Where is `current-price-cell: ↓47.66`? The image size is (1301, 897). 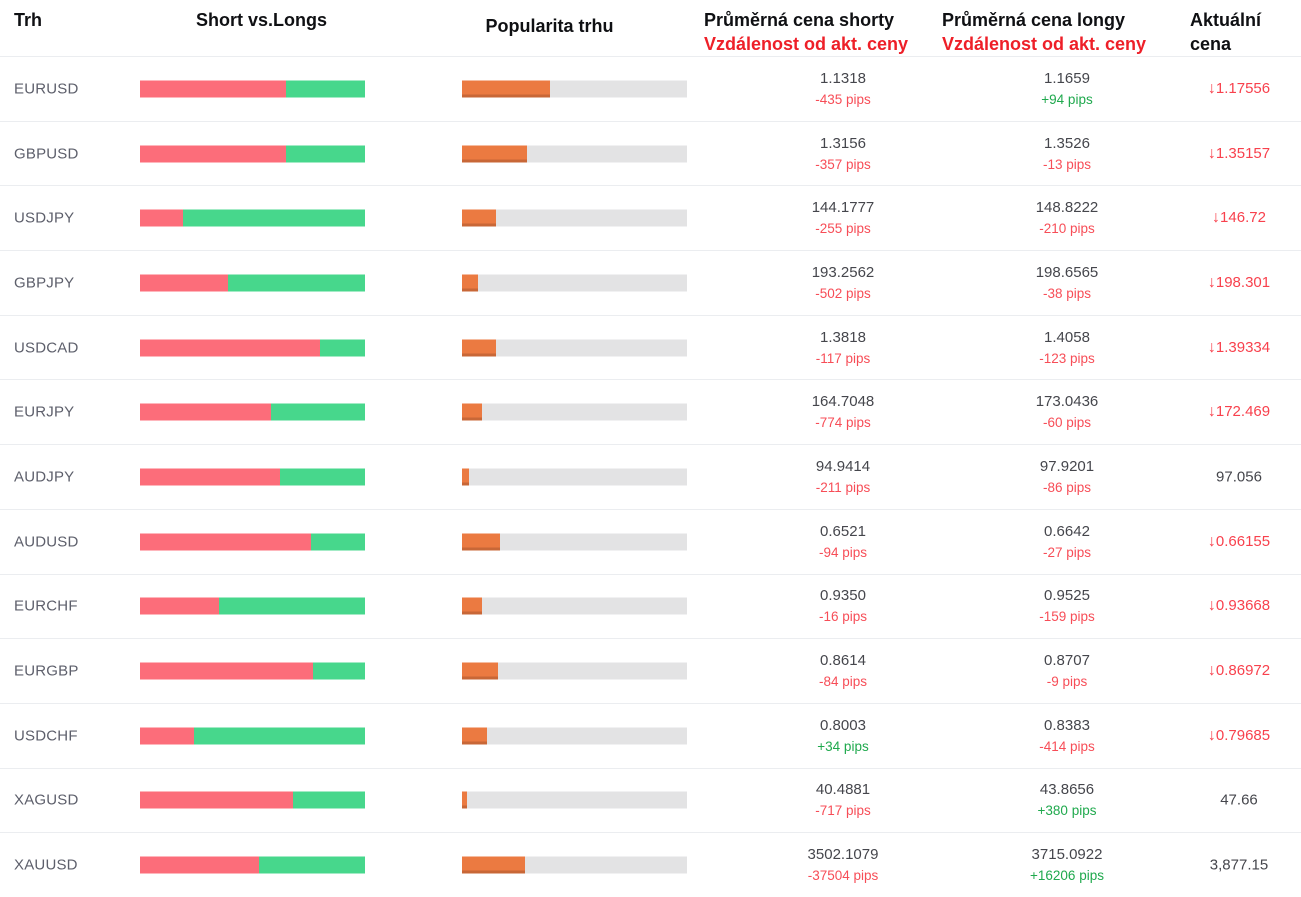
current-price-cell: ↓47.66 is located at coordinates (1227, 800).